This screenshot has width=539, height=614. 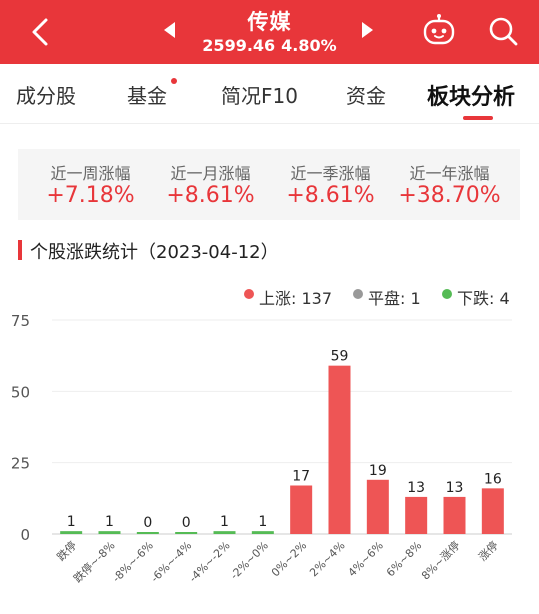 I want to click on y-tick-label: 50, so click(x=20, y=392).